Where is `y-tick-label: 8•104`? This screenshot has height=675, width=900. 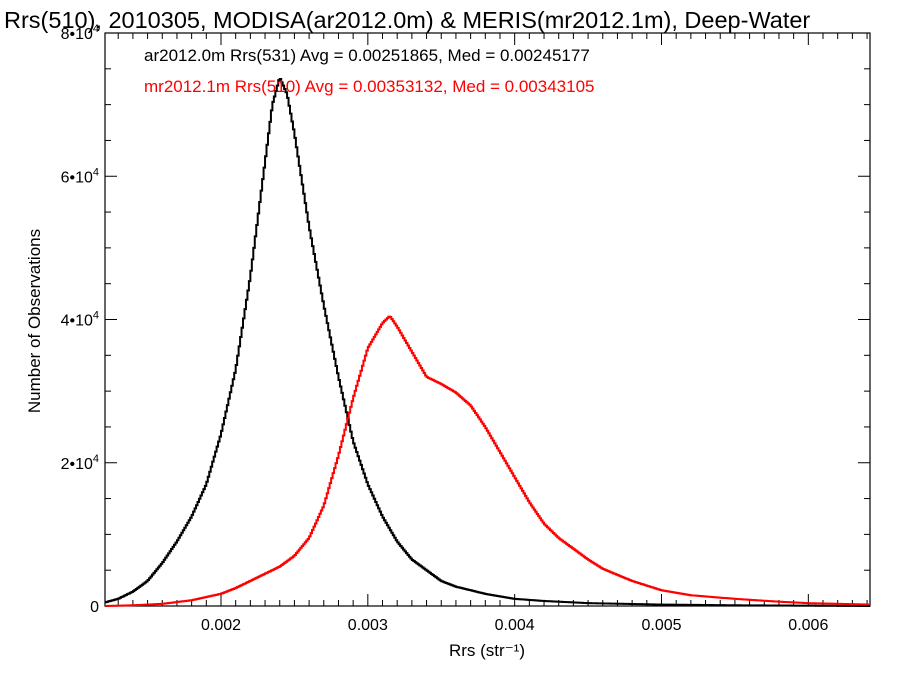 y-tick-label: 8•104 is located at coordinates (80, 33).